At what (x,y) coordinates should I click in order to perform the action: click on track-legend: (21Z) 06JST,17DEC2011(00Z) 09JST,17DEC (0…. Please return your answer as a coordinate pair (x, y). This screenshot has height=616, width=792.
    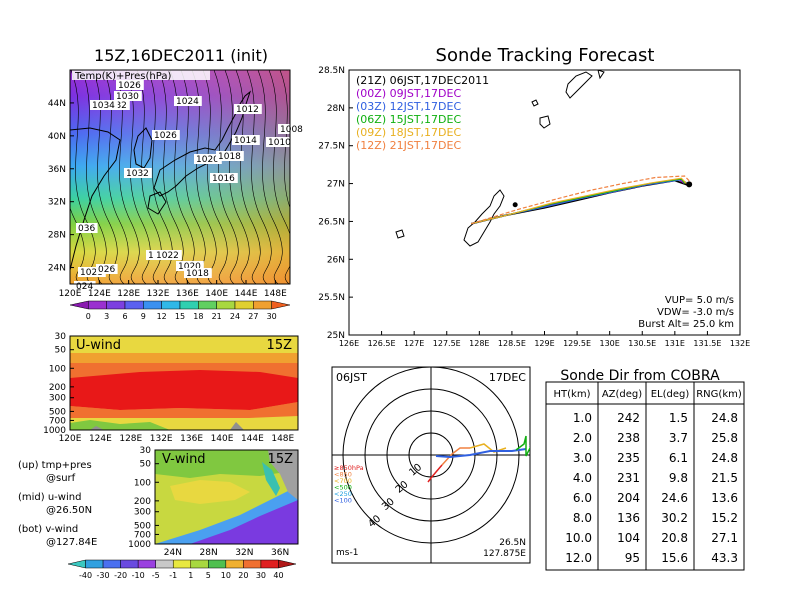
    Looking at the image, I should click on (422, 113).